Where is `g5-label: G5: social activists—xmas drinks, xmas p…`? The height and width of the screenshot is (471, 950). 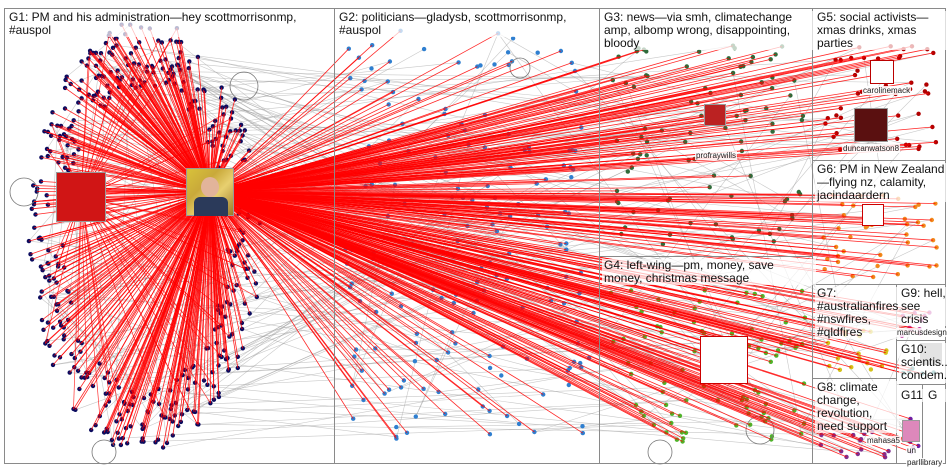
g5-label: G5: social activists—xmas drinks, xmas p… is located at coordinates (881, 30).